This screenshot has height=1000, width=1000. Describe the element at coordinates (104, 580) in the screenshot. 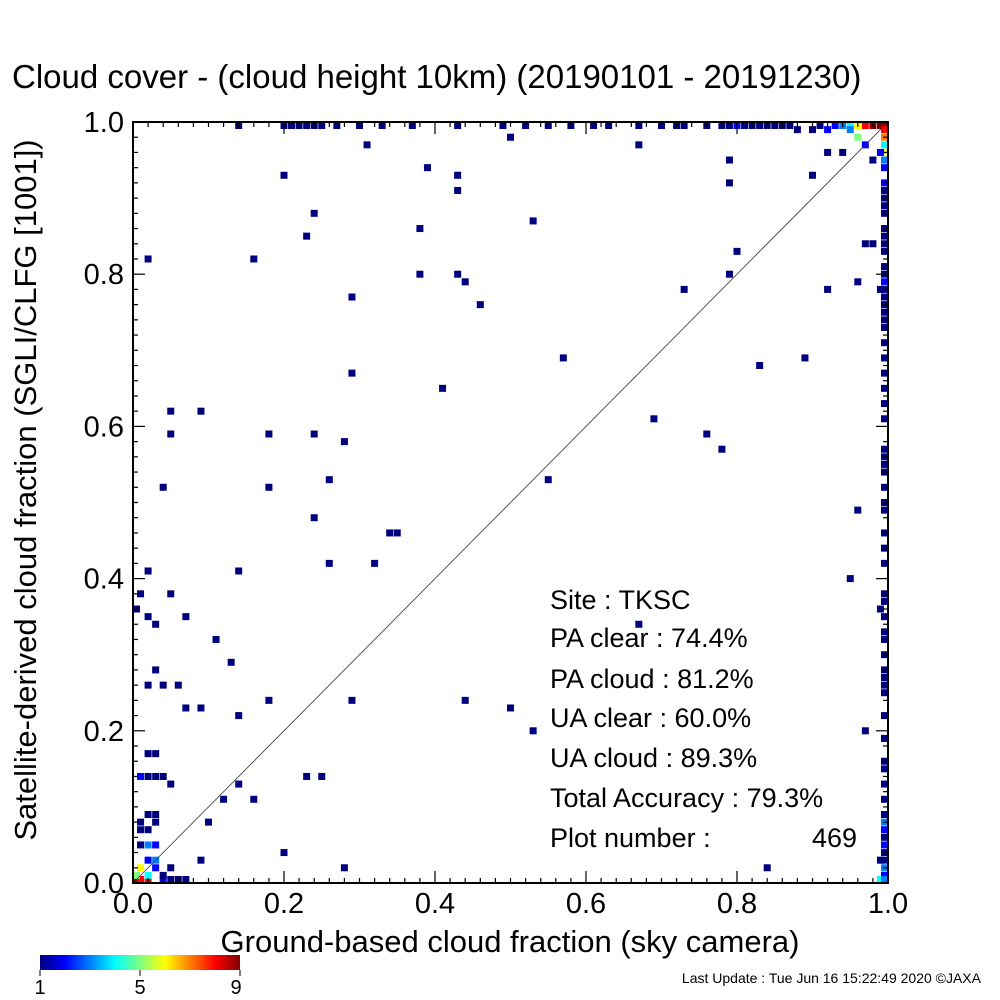

I see `y-tick-label: 0.4` at that location.